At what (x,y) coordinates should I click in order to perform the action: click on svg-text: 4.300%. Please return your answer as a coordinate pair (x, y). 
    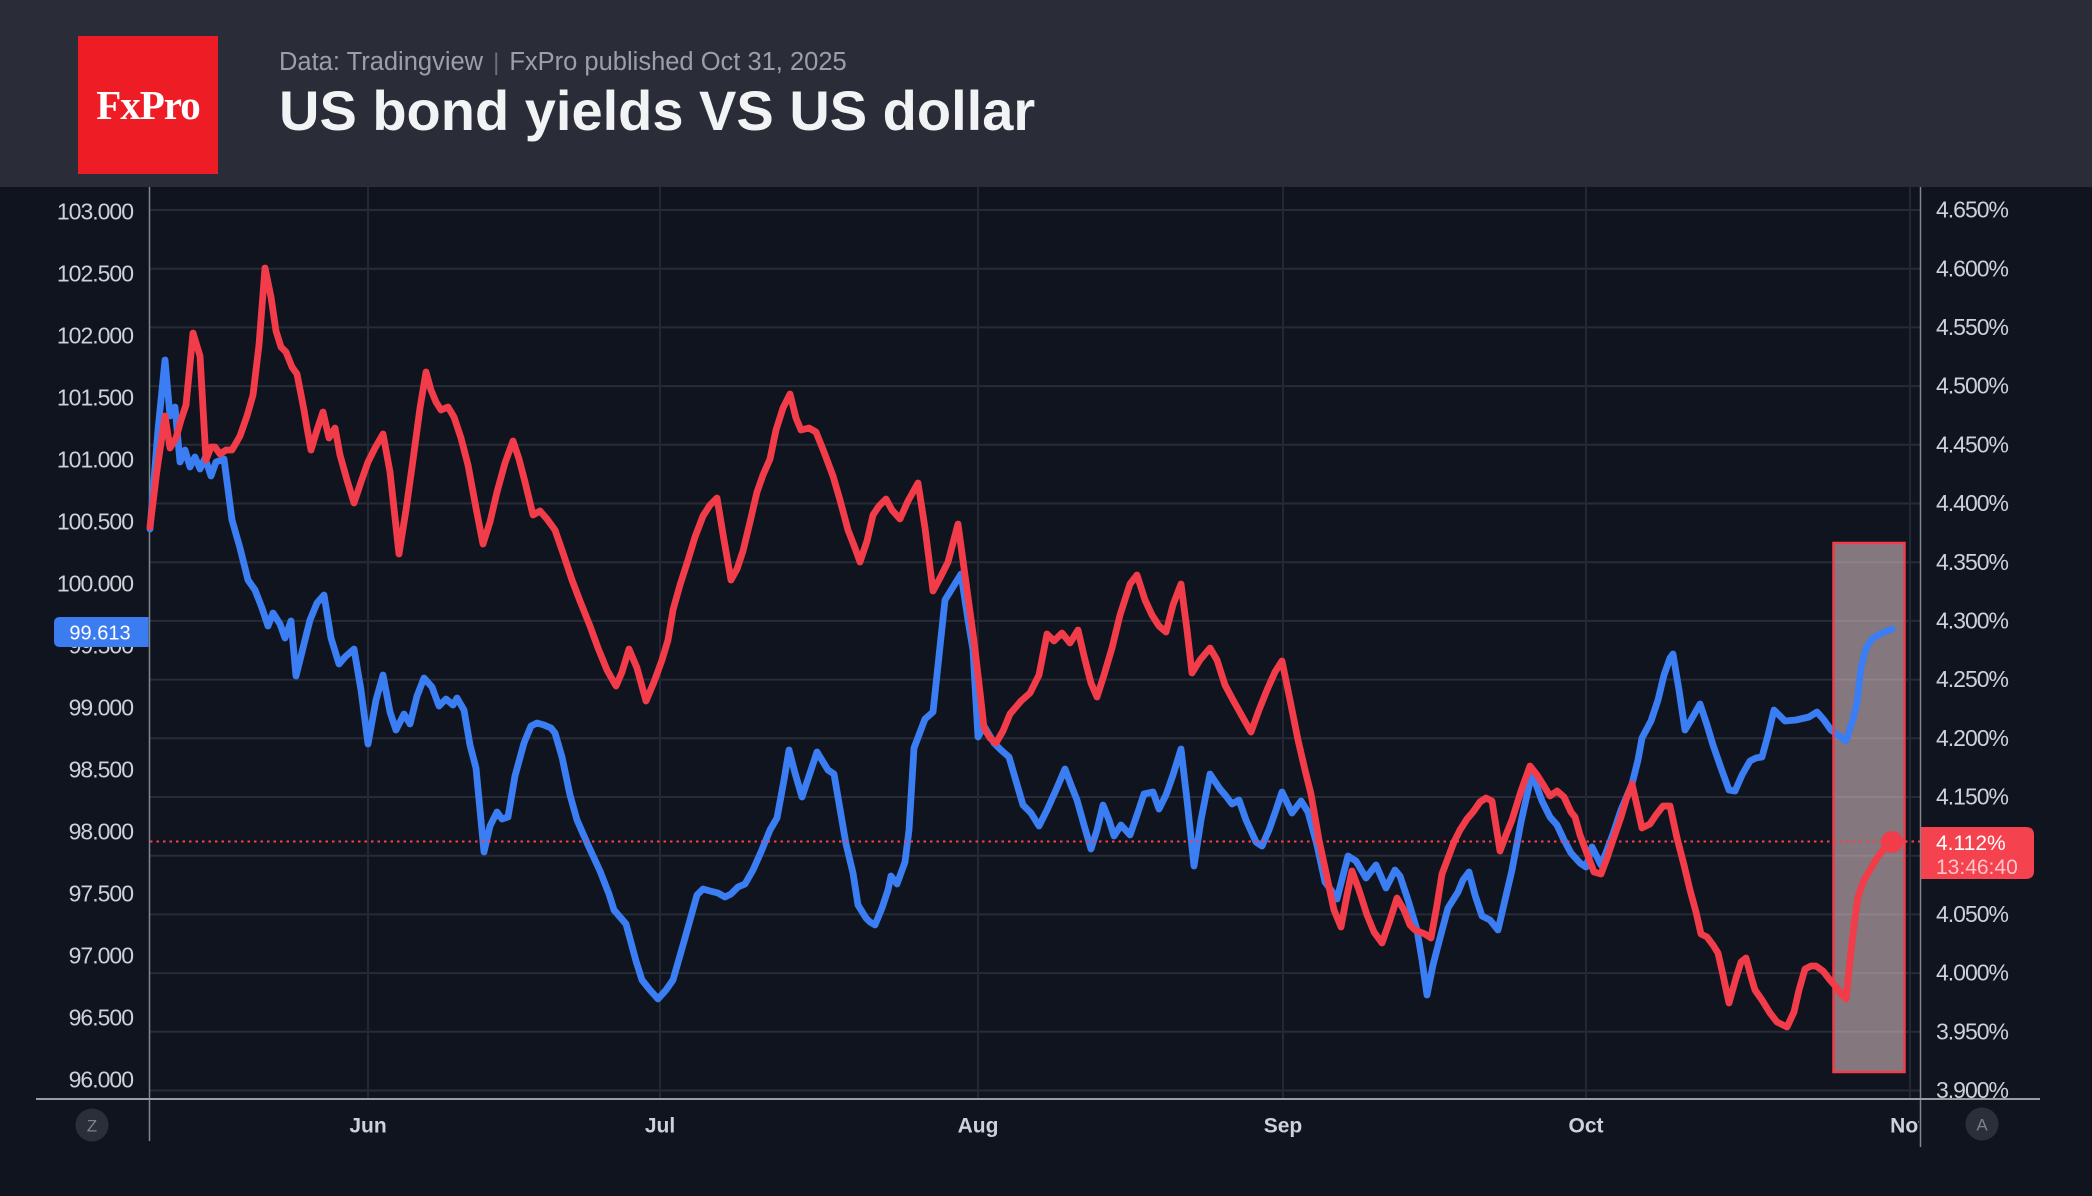
    Looking at the image, I should click on (1972, 621).